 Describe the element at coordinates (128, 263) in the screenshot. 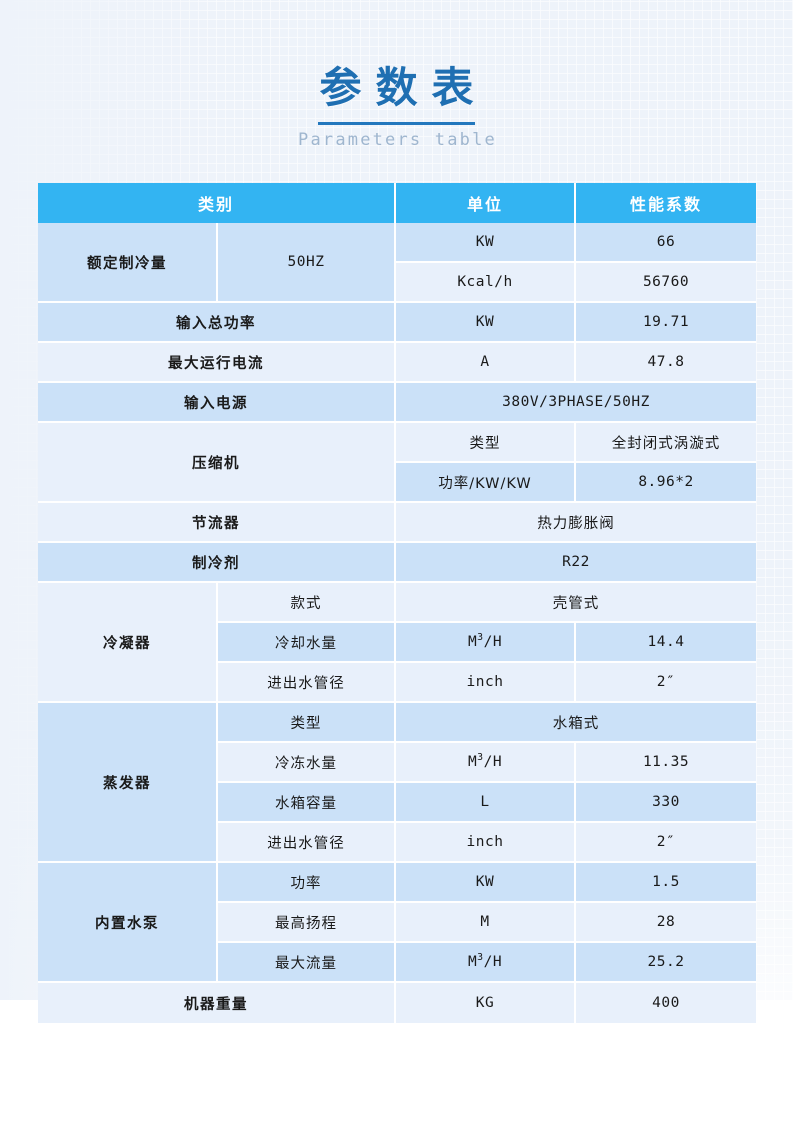

I see `row-label-rated-capacity: 额定制冷量` at that location.